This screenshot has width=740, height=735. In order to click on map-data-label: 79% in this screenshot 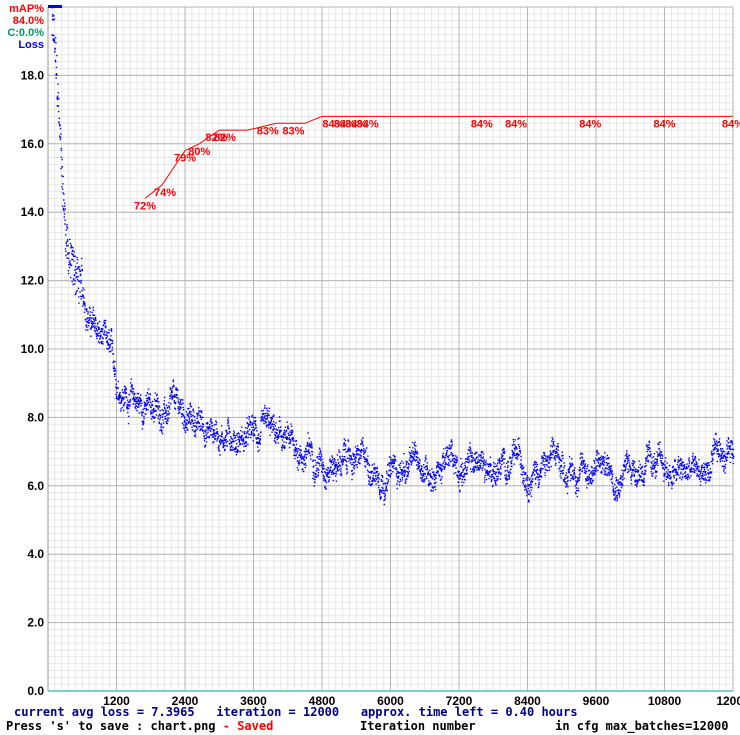, I will do `click(185, 159)`.